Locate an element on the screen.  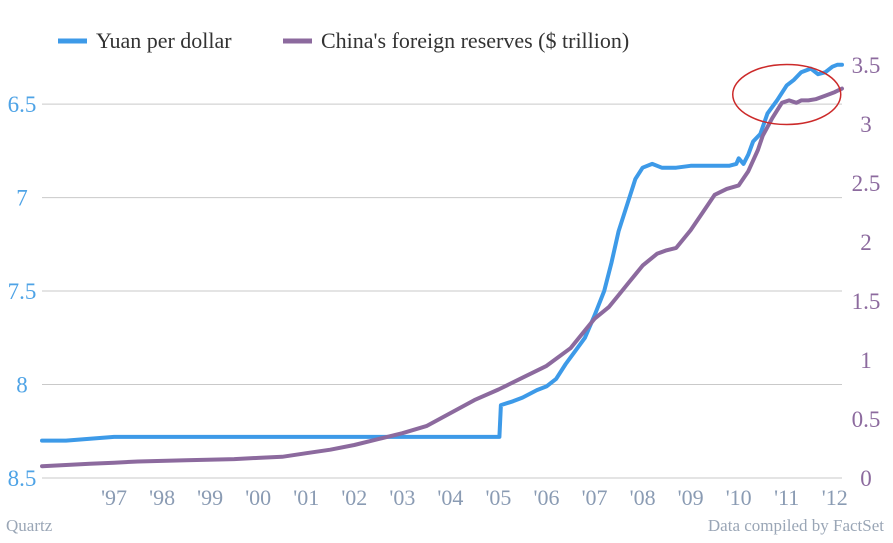
right-tick-label: 1.5 is located at coordinates (866, 301).